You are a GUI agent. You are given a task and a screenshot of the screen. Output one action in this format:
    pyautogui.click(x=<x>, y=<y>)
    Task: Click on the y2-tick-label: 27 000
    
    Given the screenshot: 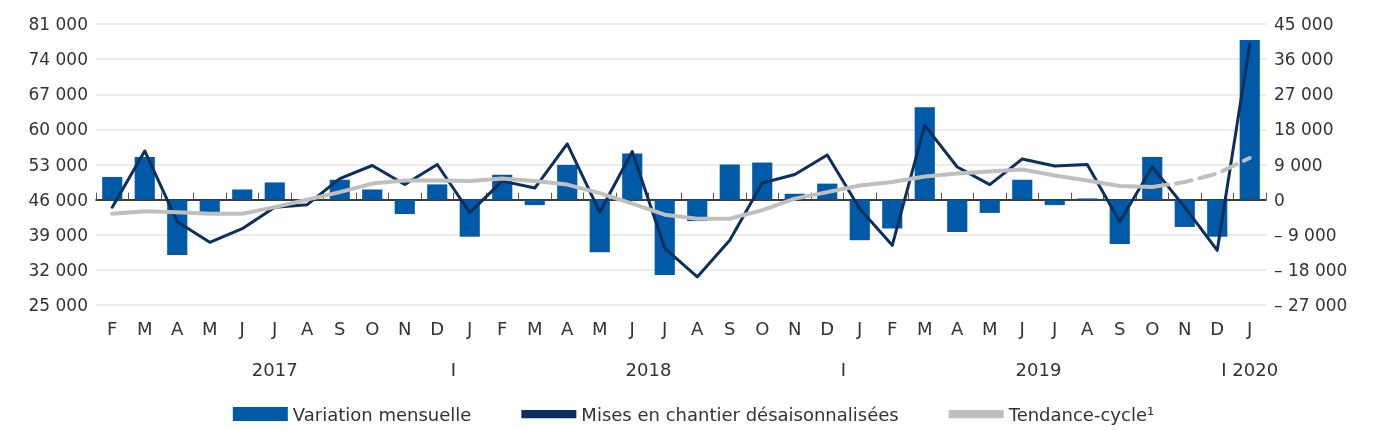 What is the action you would take?
    pyautogui.click(x=1304, y=94)
    